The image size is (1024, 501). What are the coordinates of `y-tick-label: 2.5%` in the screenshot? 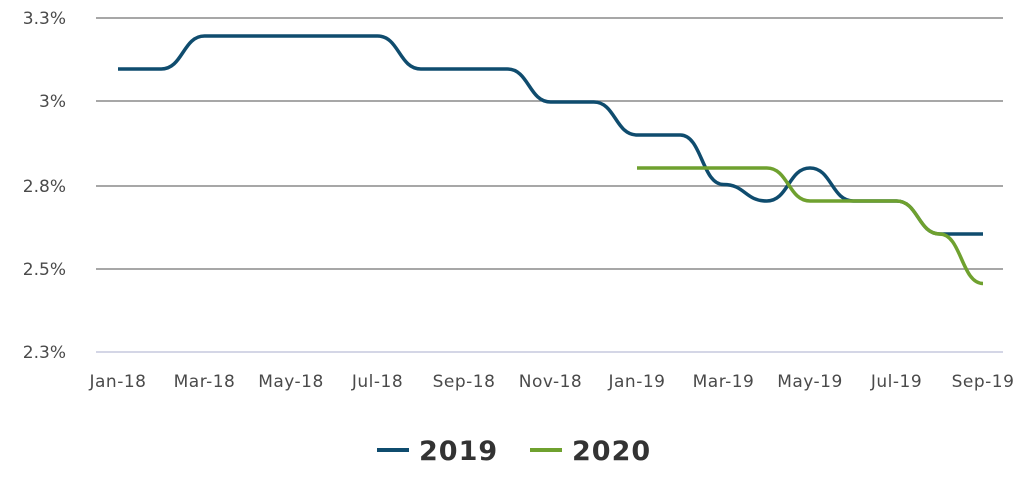 It's located at (44, 270).